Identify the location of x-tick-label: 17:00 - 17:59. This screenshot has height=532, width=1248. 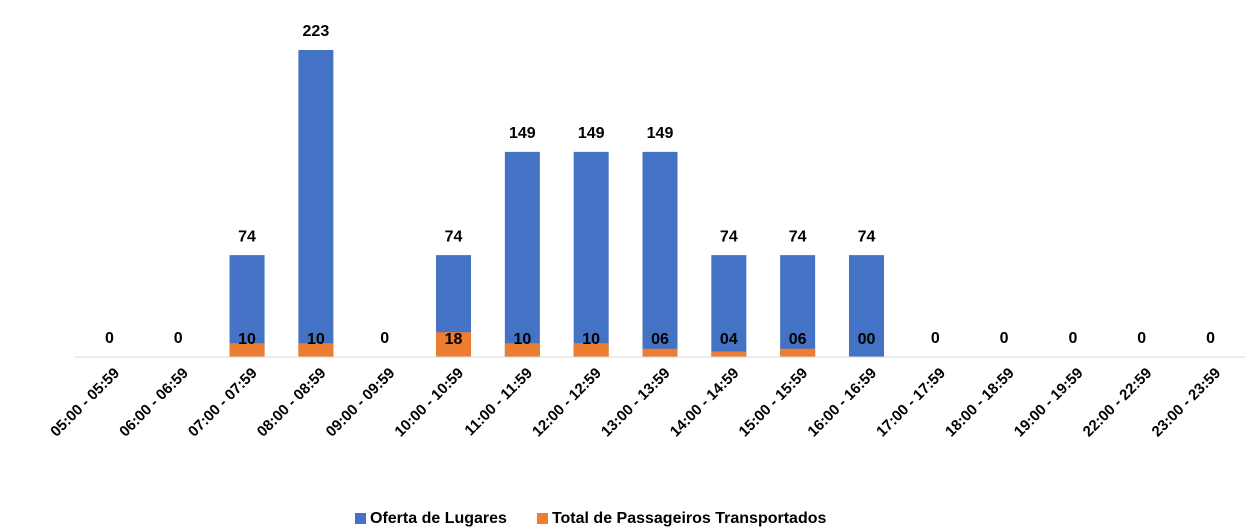
(911, 403).